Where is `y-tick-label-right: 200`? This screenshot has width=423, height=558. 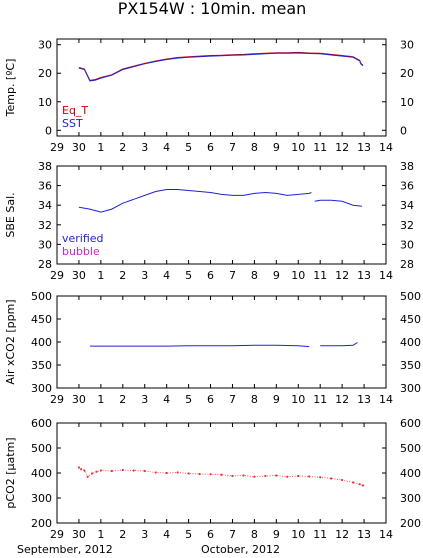
y-tick-label-right: 200 is located at coordinates (410, 523).